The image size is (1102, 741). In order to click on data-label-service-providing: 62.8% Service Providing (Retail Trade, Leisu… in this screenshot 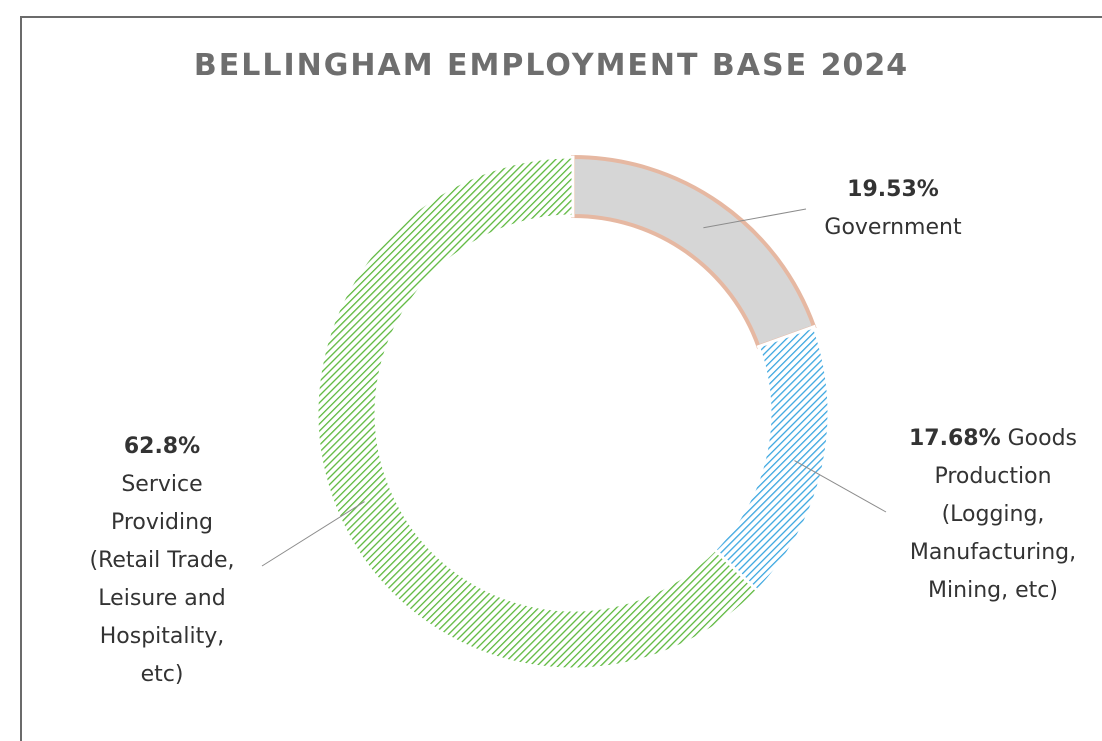, I will do `click(162, 560)`.